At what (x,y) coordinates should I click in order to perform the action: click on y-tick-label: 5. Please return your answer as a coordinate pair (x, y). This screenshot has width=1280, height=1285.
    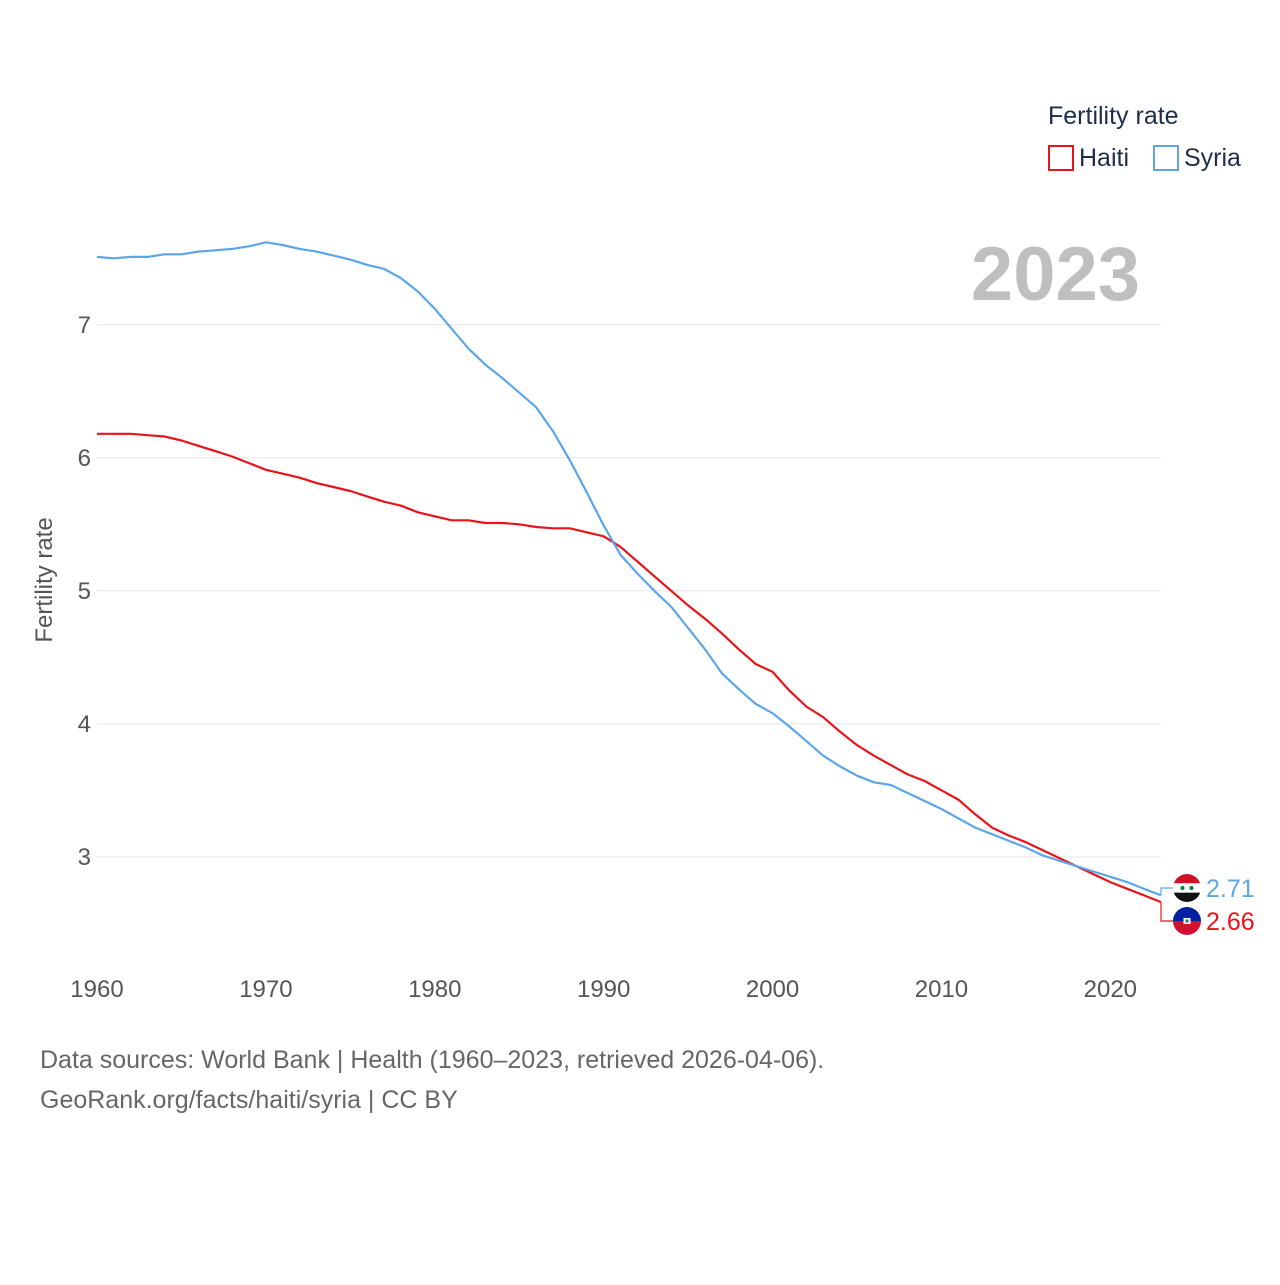
    Looking at the image, I should click on (84, 591).